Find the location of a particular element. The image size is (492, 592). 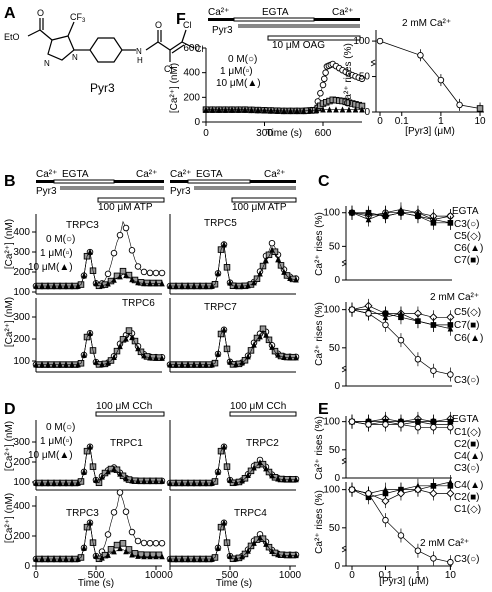

f-xtick-label: 0 is located at coordinates (206, 133).